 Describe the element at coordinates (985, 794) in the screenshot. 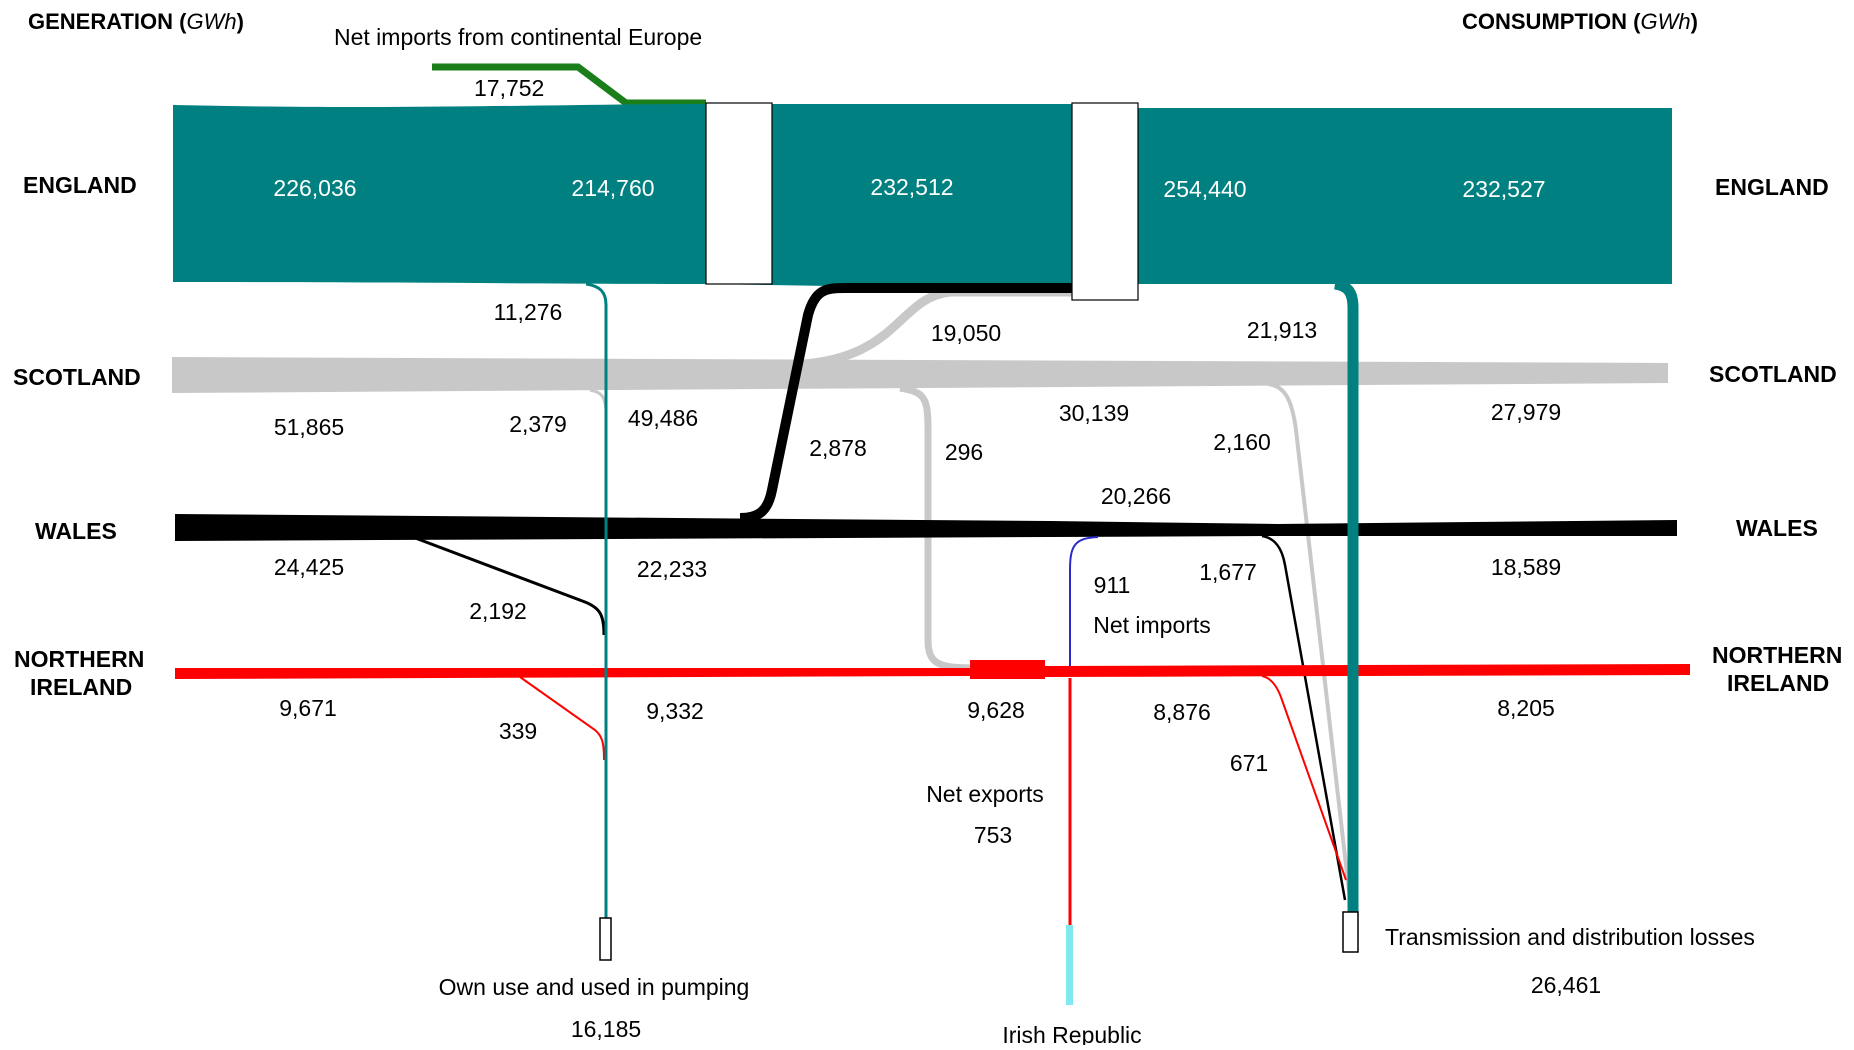

I see `label-net-exports: Net exports` at that location.